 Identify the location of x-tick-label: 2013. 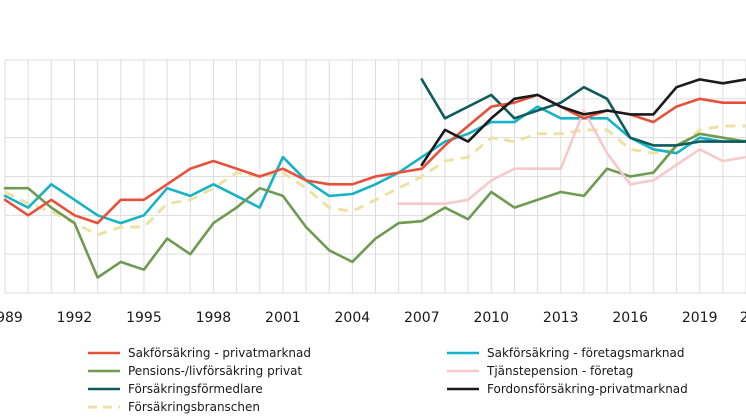
(561, 318).